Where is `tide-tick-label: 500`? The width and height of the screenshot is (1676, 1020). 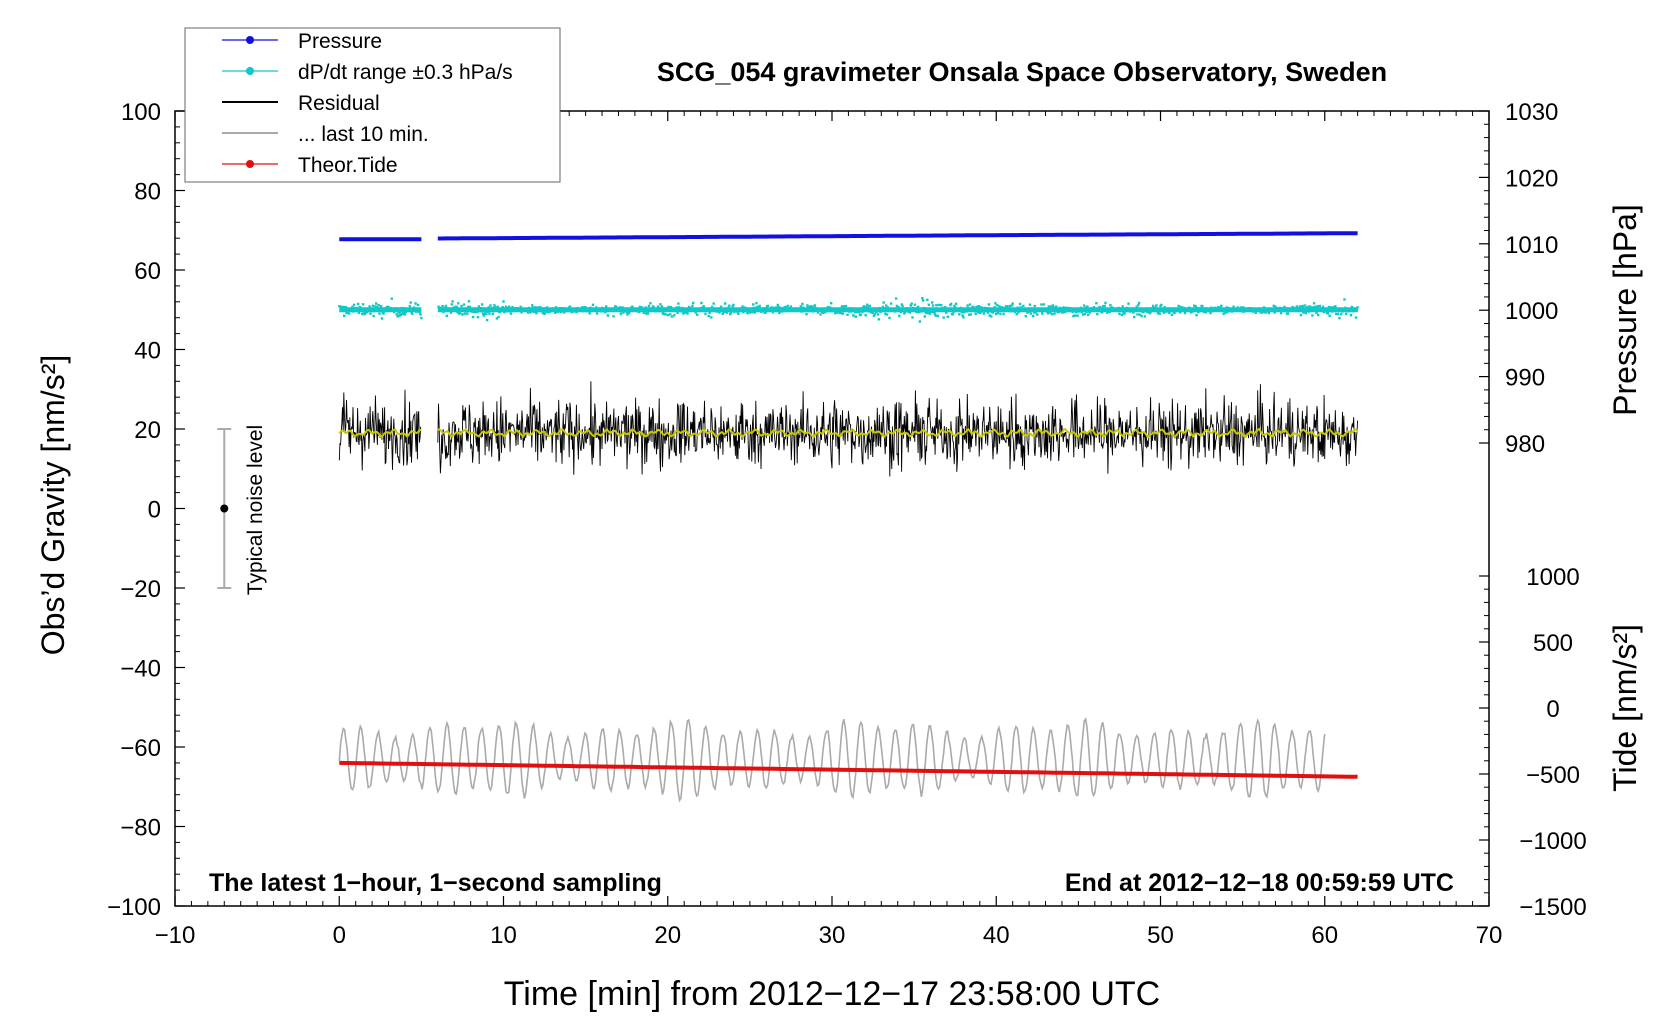
tide-tick-label: 500 is located at coordinates (1553, 643).